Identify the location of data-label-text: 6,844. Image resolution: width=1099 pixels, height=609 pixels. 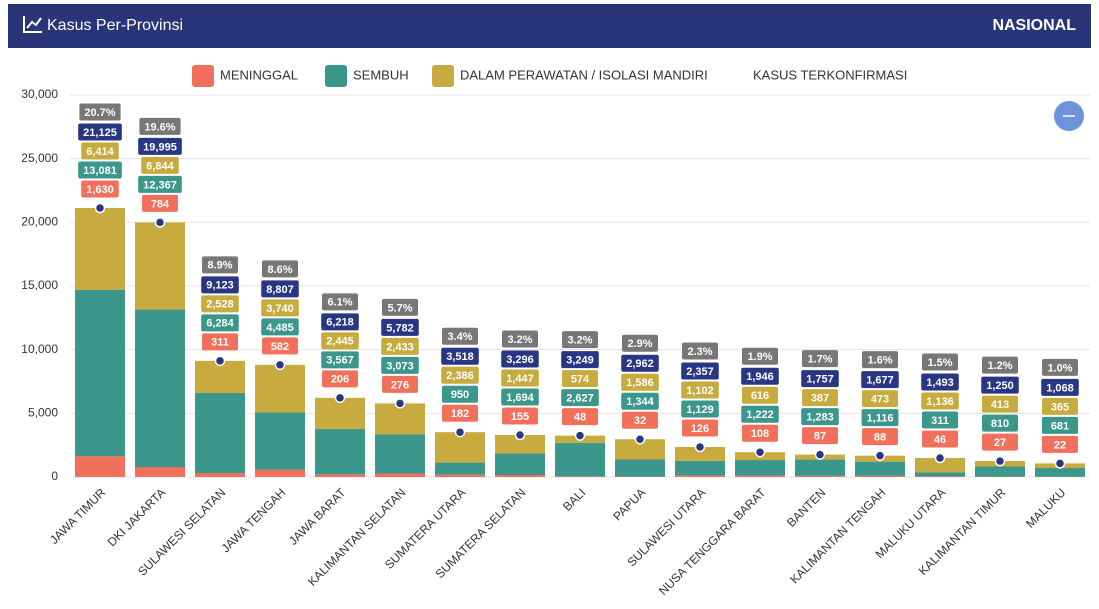
(160, 166).